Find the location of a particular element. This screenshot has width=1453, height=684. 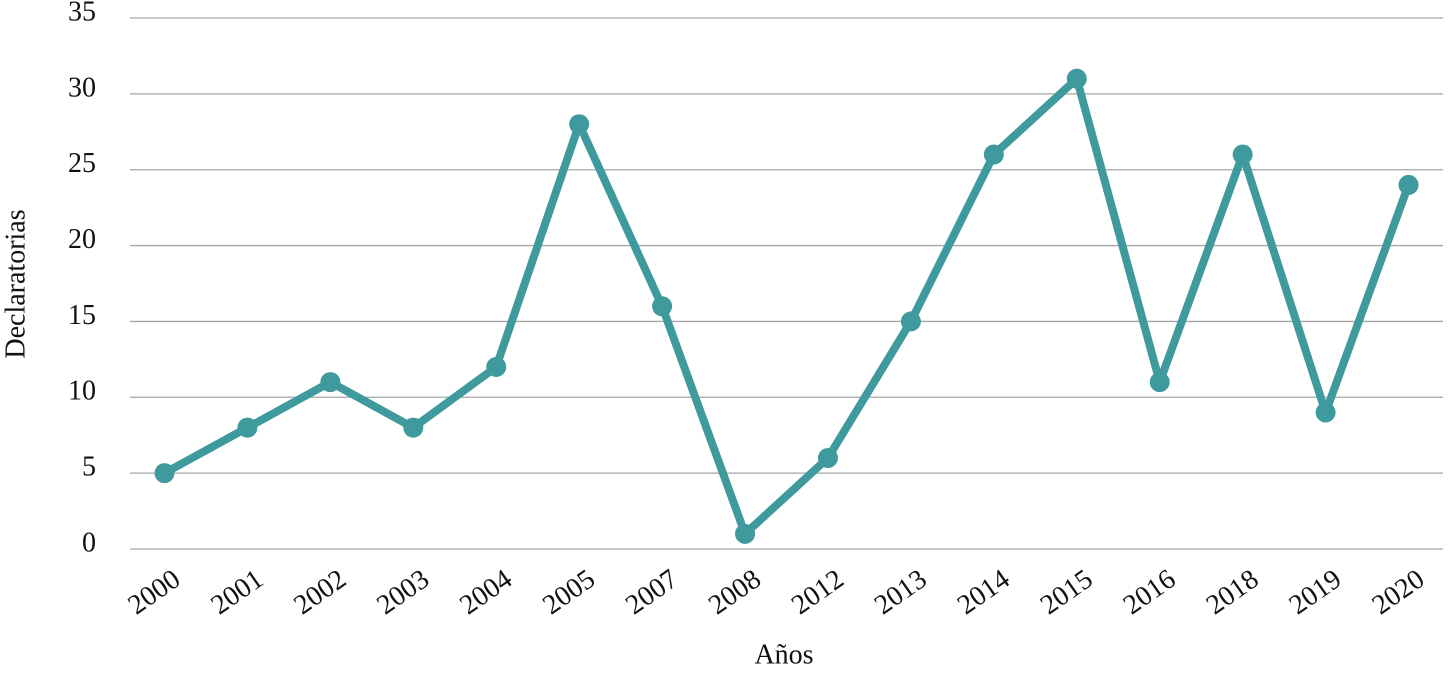

x-tick-label: 2008 is located at coordinates (735, 593).